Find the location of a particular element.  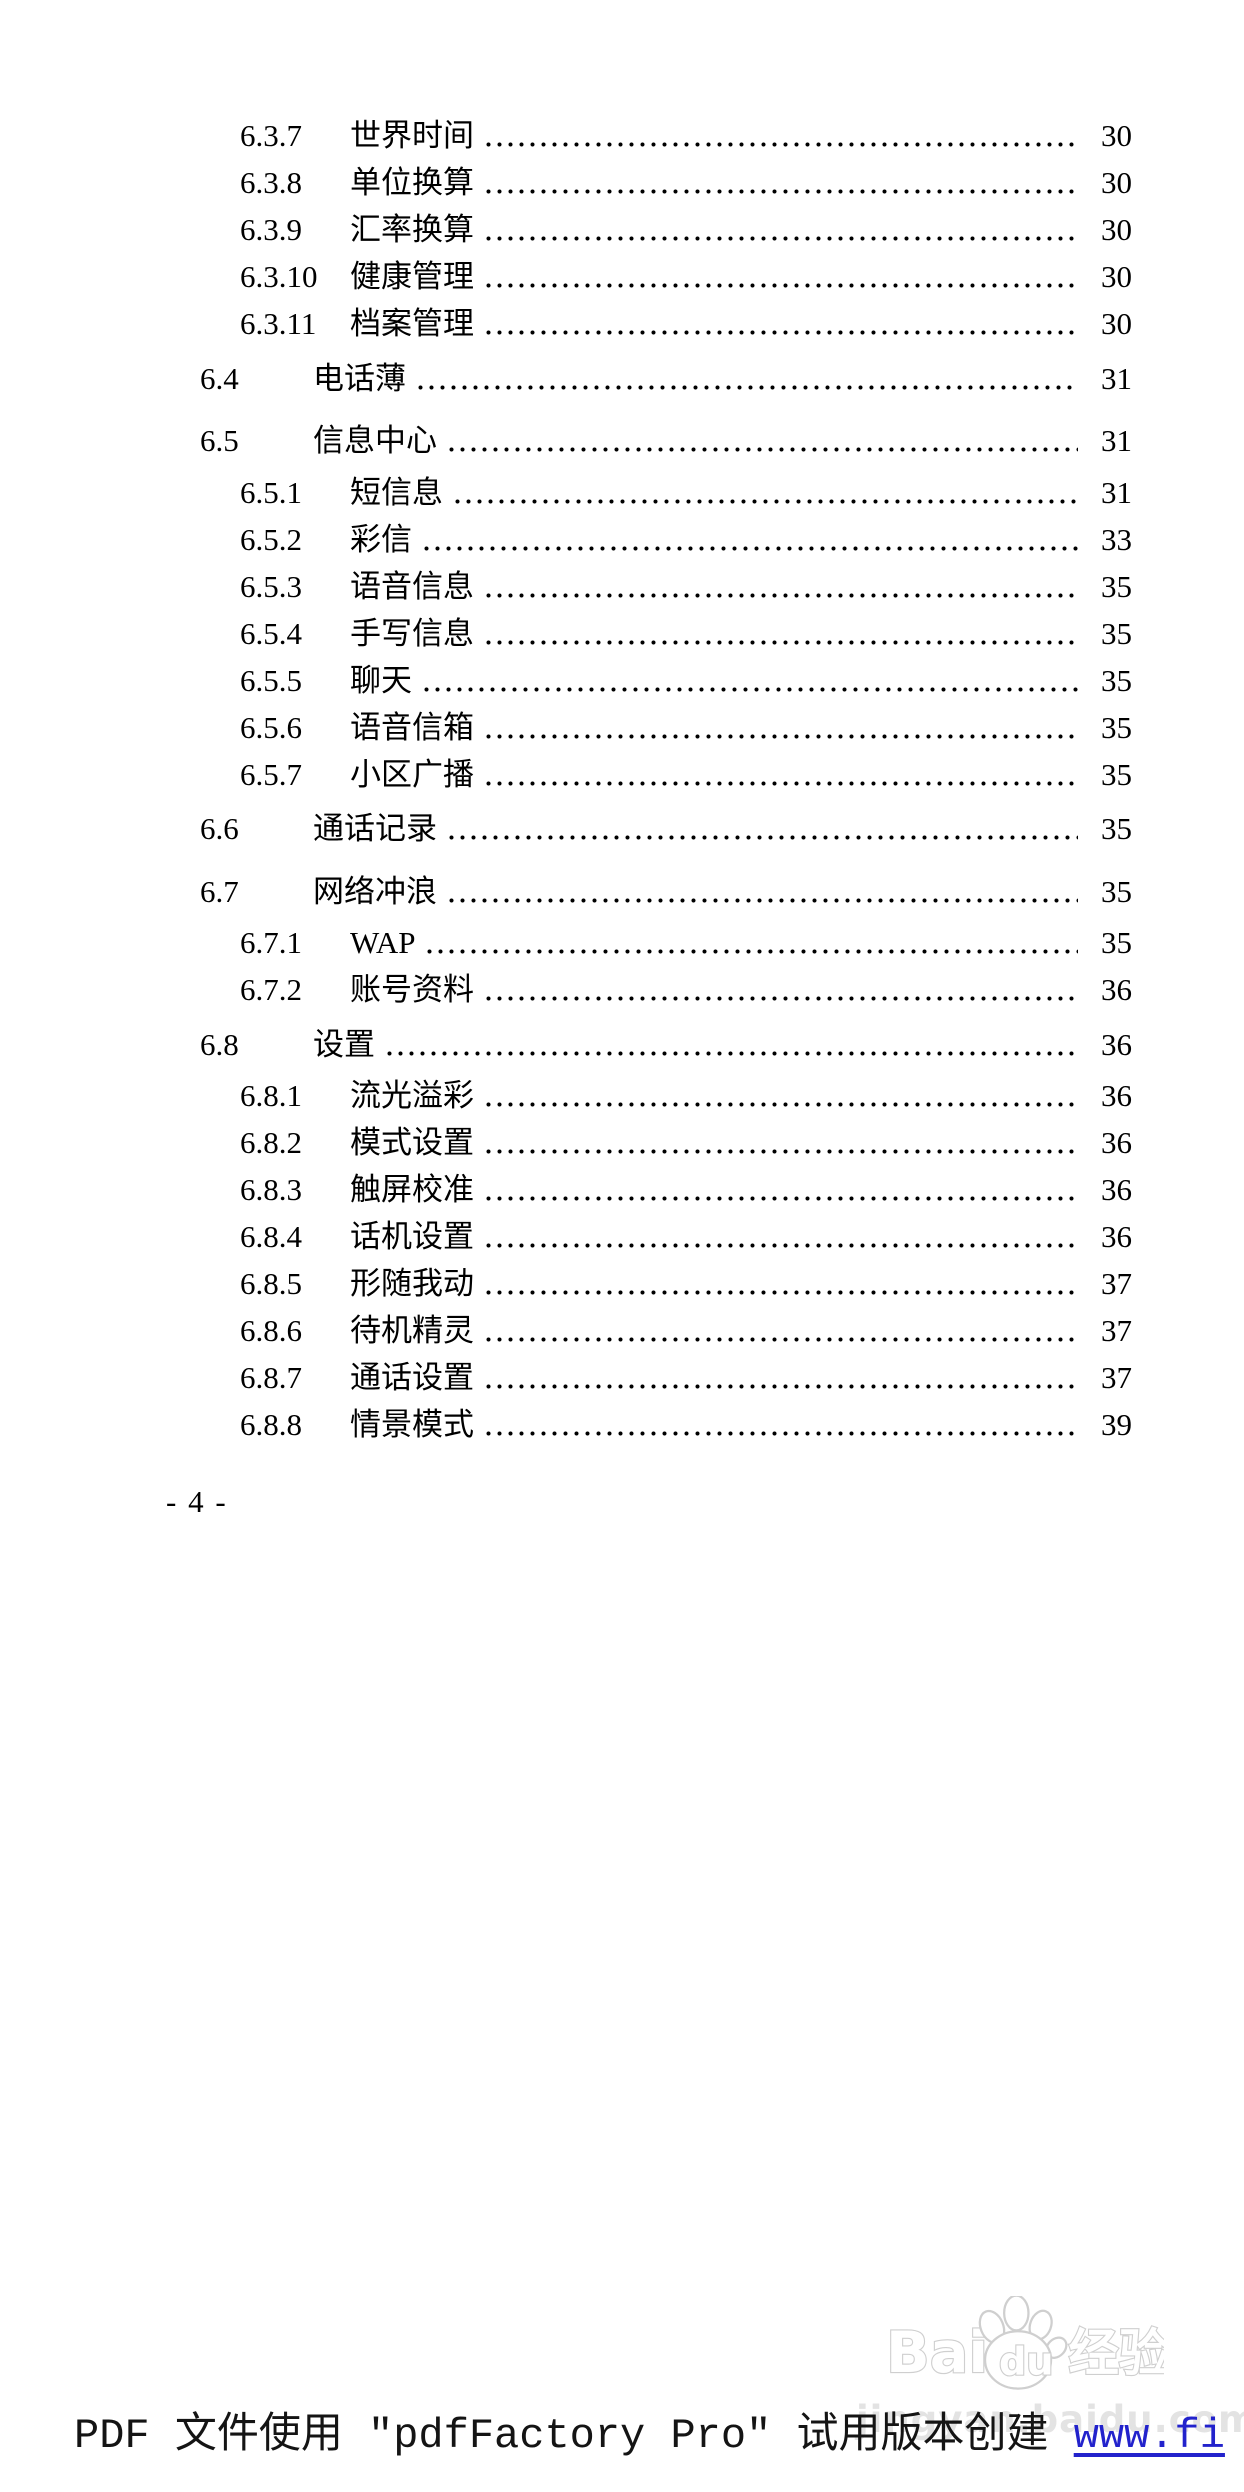

toc-entry: 6.8.6 待机精灵 37 is located at coordinates (622, 1330).